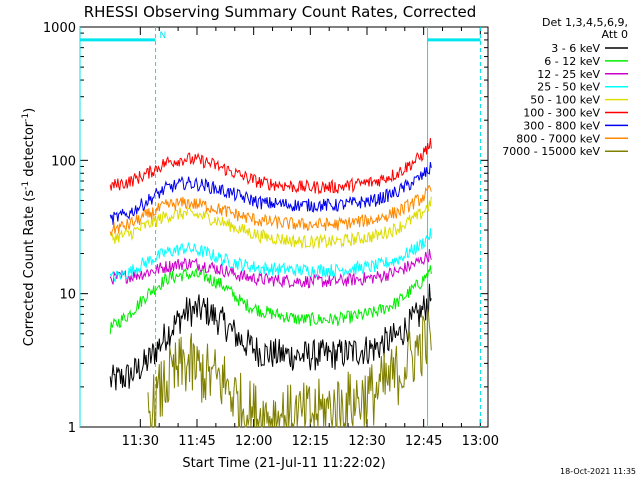 Image resolution: width=640 pixels, height=480 pixels. I want to click on legend-header-2: Att 0, so click(615, 34).